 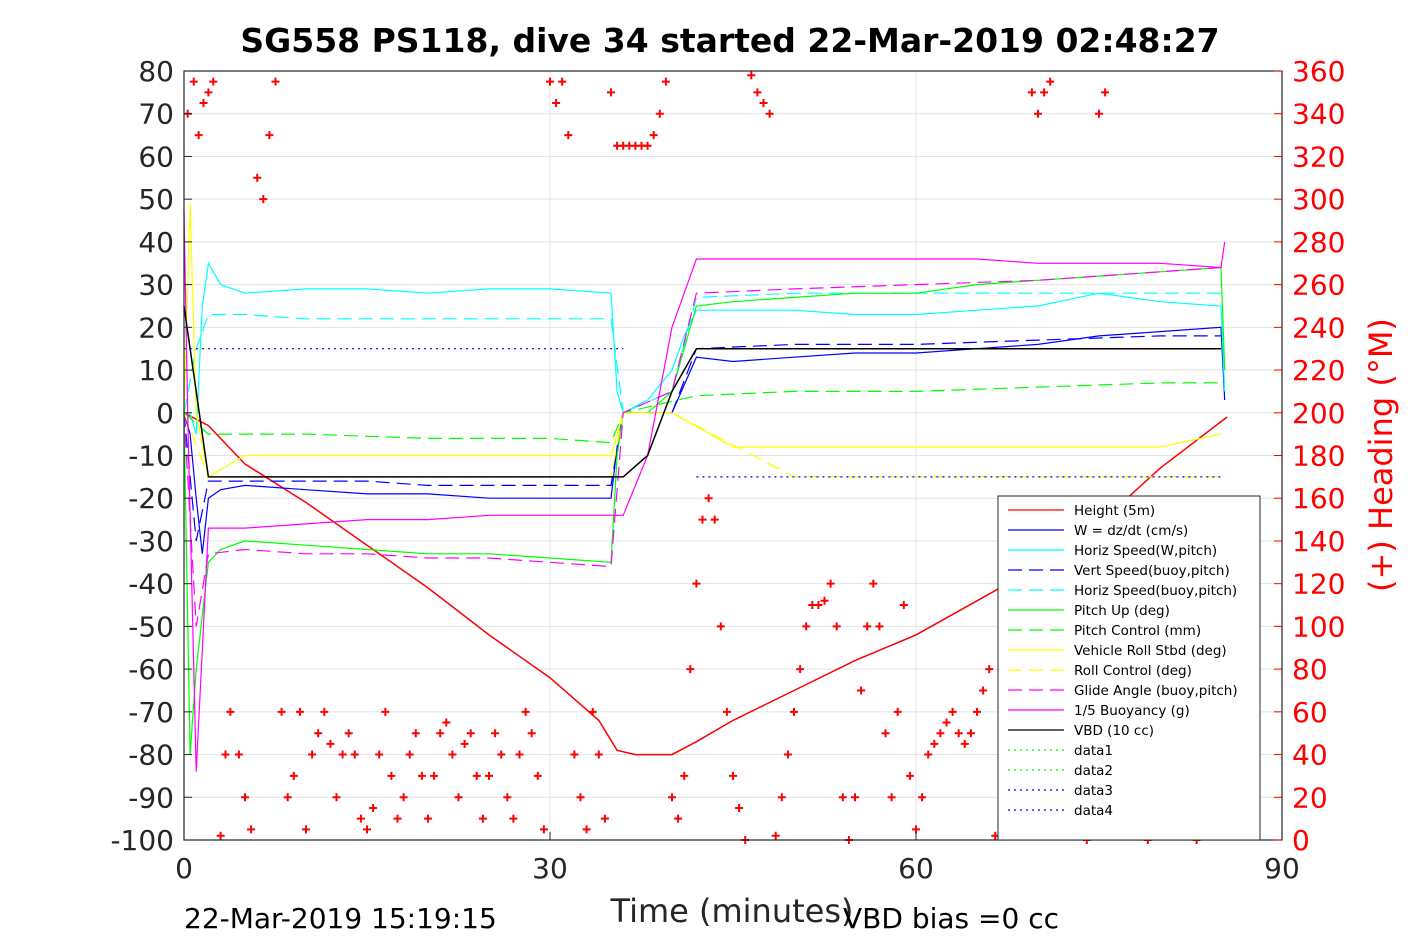 What do you see at coordinates (340, 918) in the screenshot?
I see `footer-timestamp: 22-Mar-2019 15:19:15` at bounding box center [340, 918].